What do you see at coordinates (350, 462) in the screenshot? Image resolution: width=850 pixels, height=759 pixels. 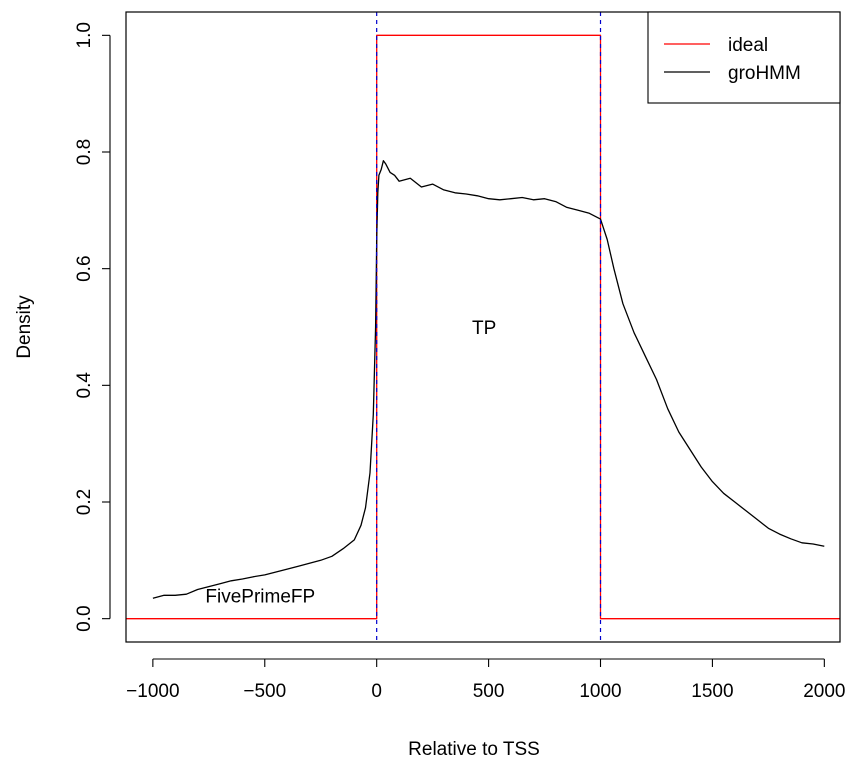 I see `annotations-layer: TP FivePrimeFP` at bounding box center [350, 462].